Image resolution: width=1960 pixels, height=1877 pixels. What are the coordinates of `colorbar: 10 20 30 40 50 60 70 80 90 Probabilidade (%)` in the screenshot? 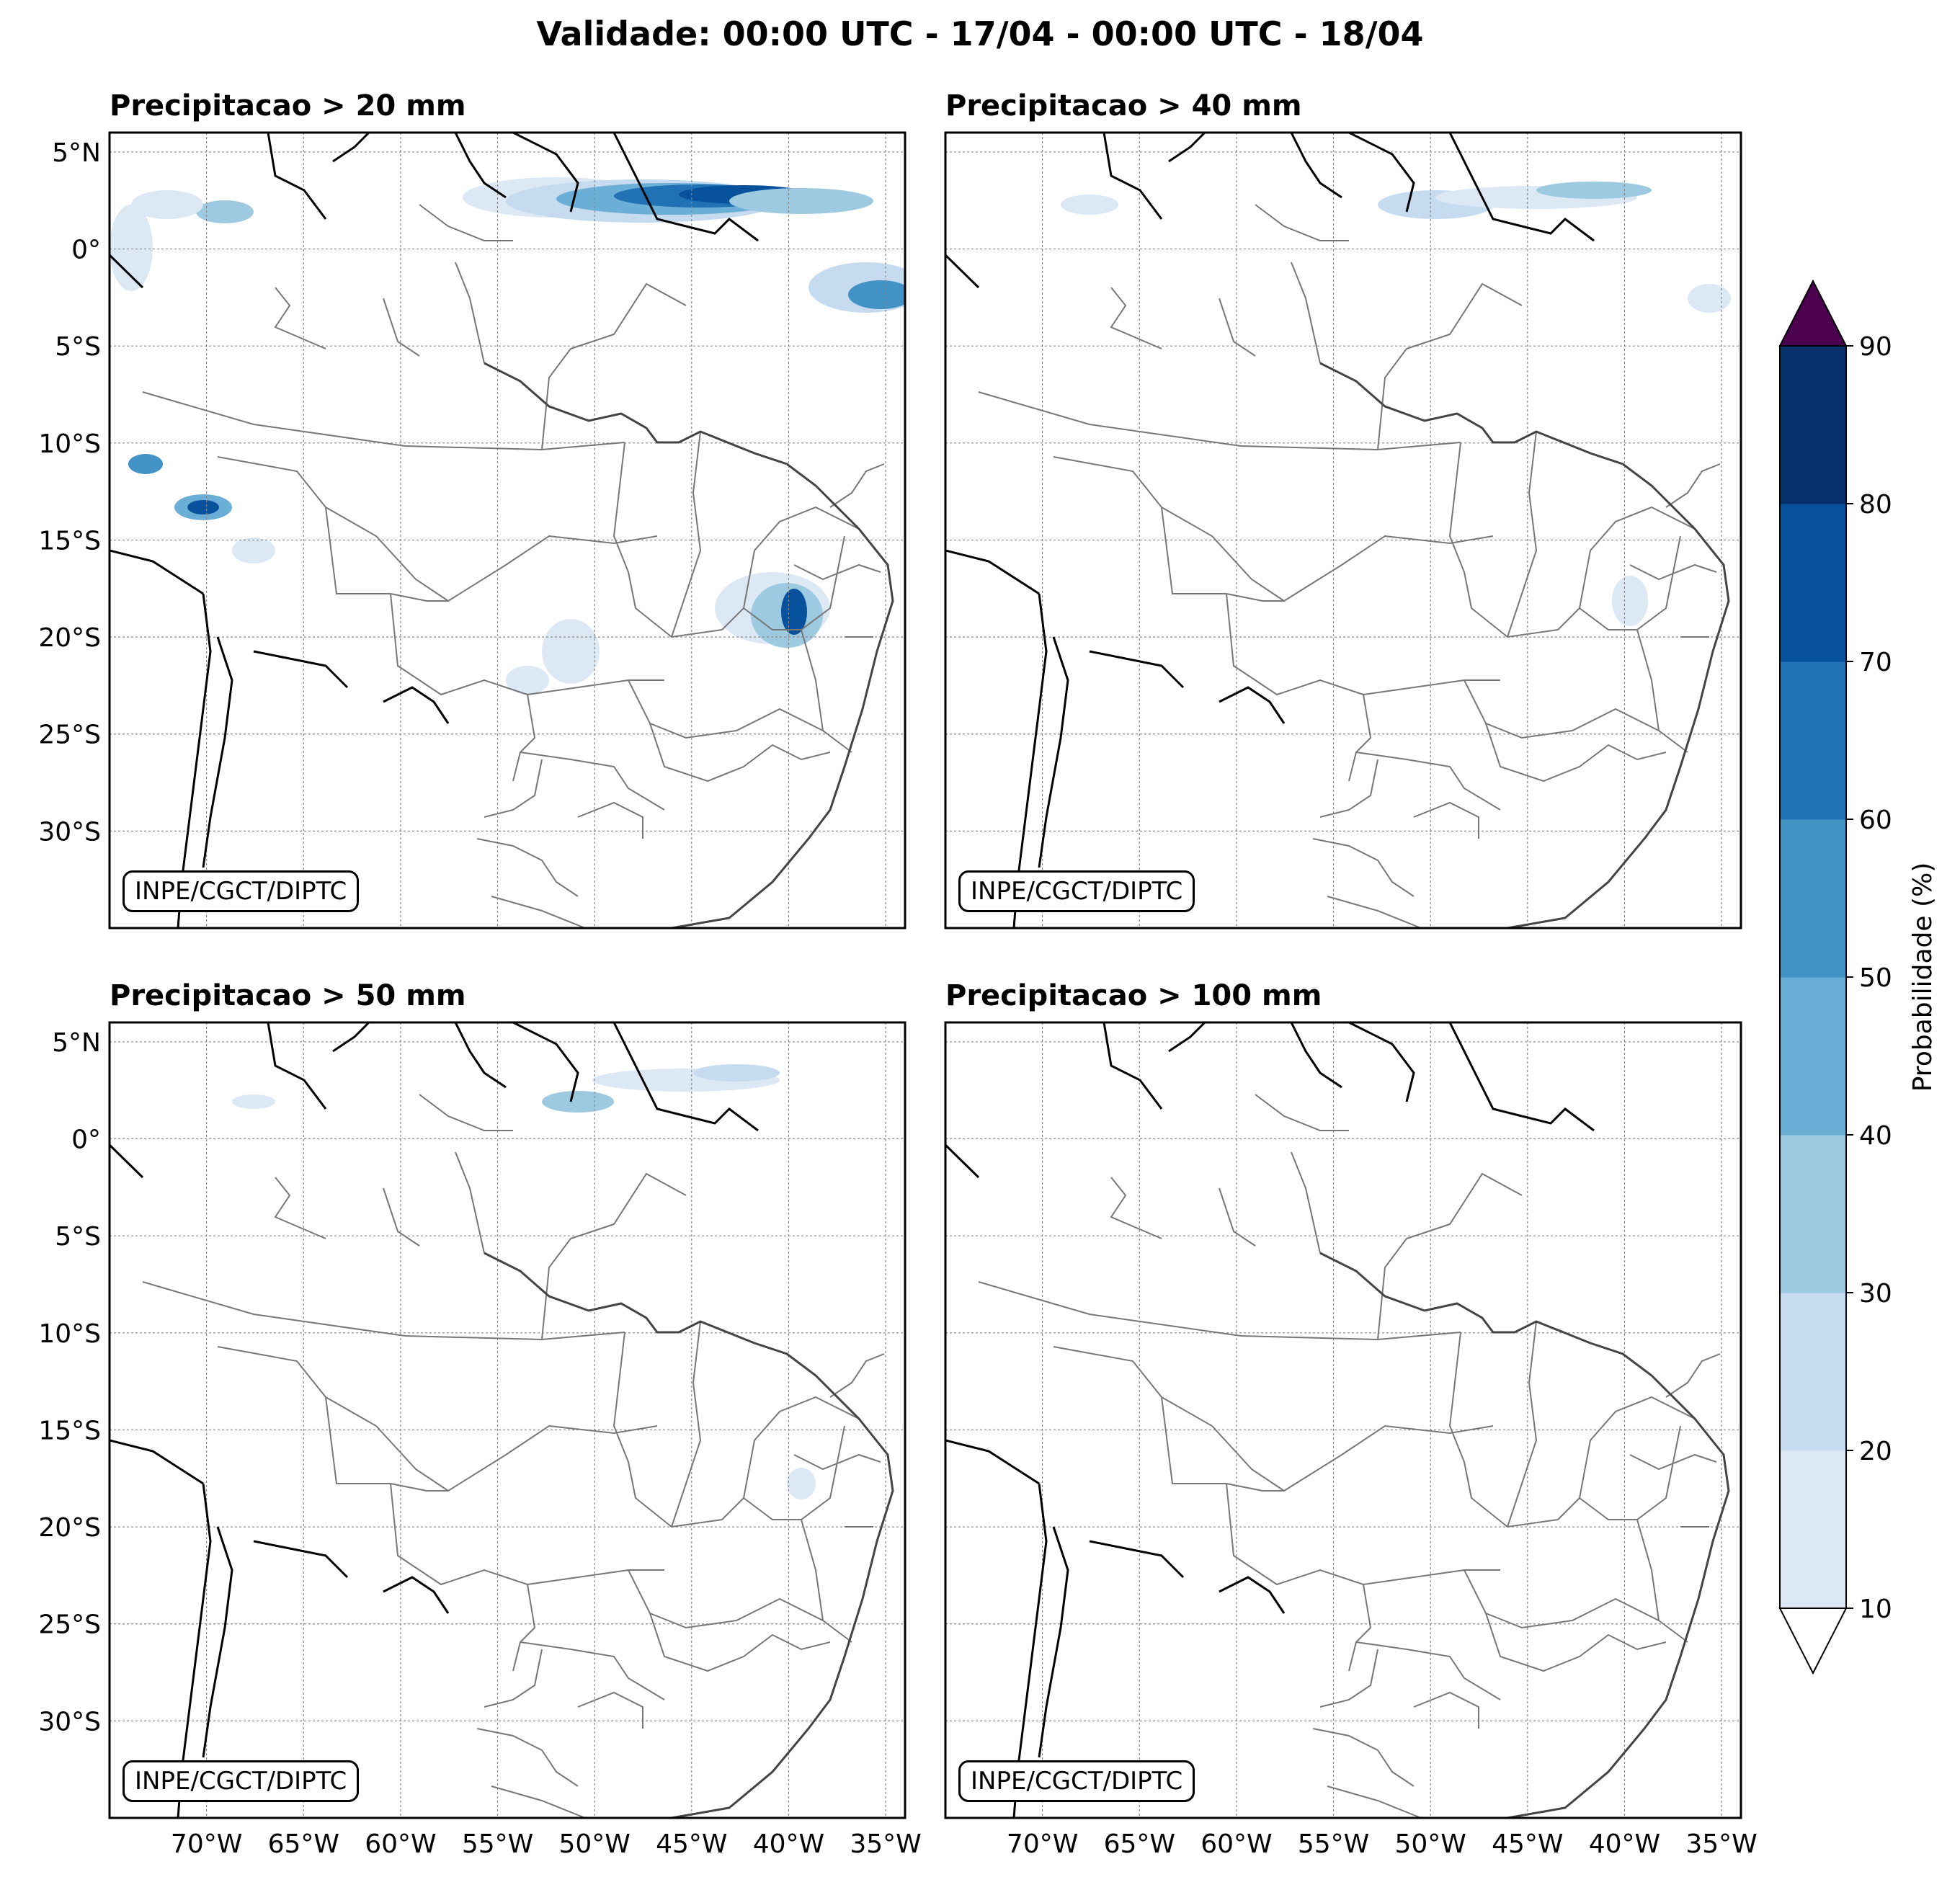 It's located at (1858, 977).